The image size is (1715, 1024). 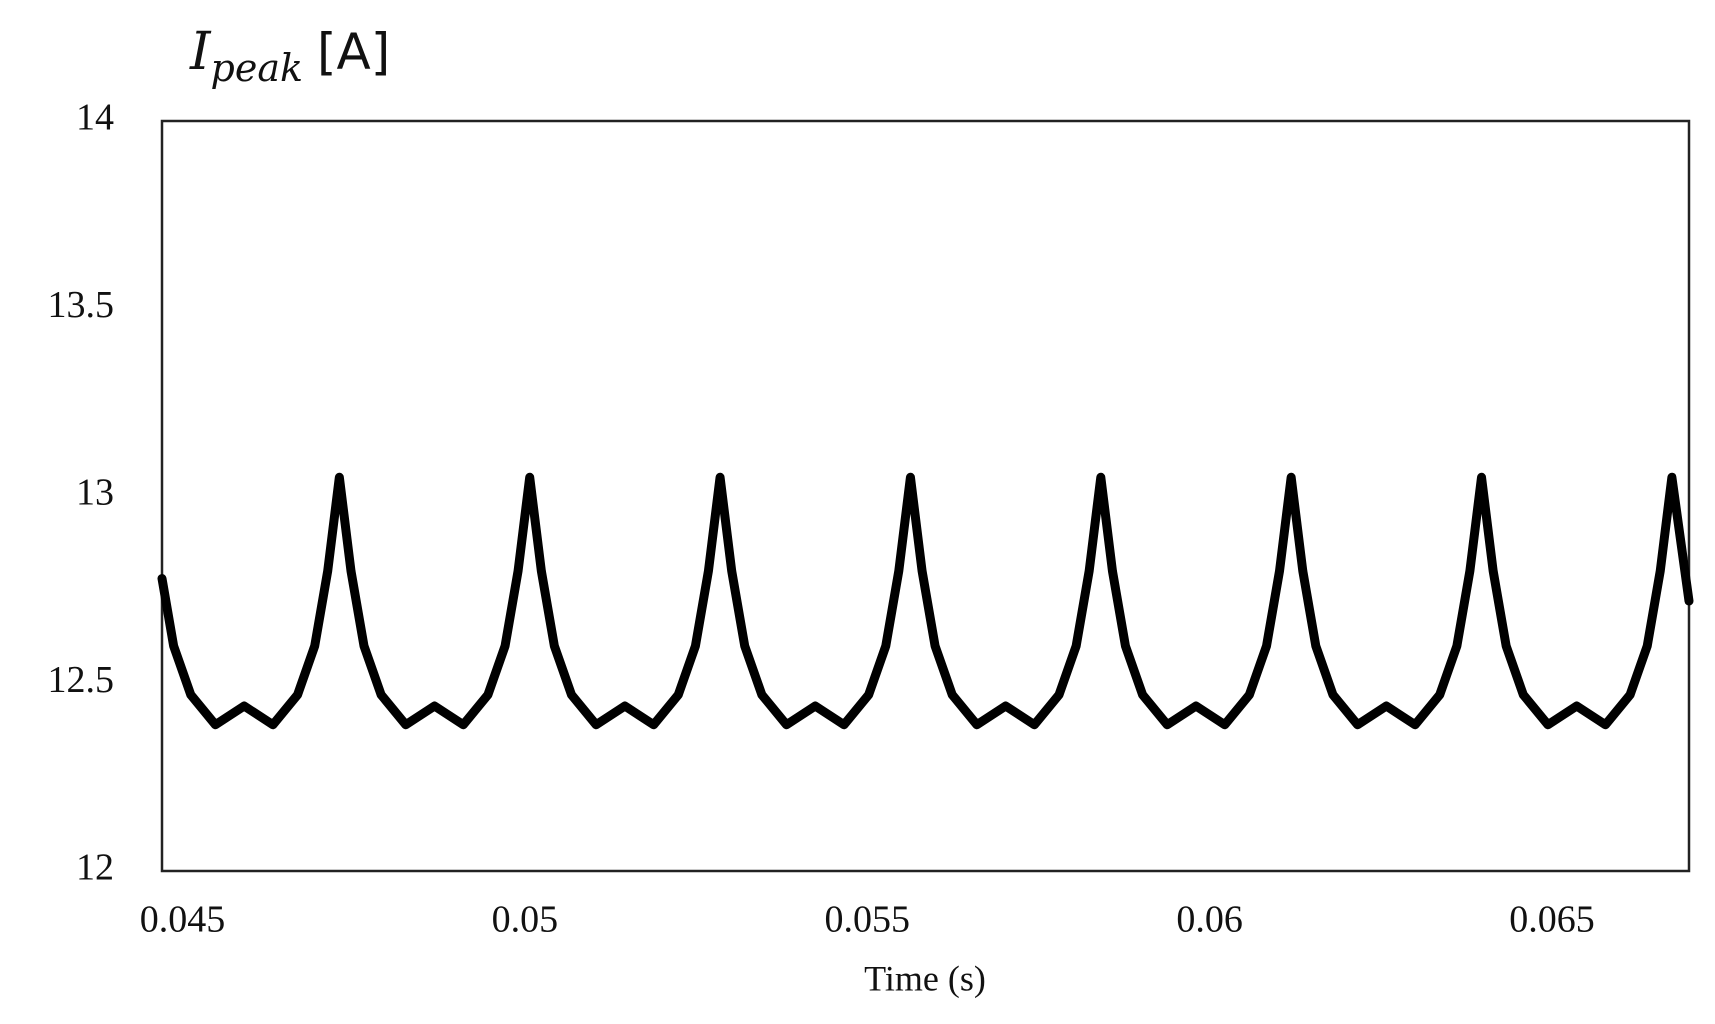 I want to click on x-tick-label: 0.055, so click(x=868, y=920).